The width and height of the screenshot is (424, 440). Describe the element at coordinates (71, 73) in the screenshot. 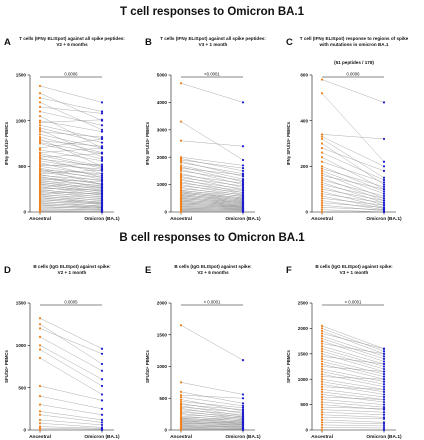

I see `p-value-label: 0.0006` at that location.